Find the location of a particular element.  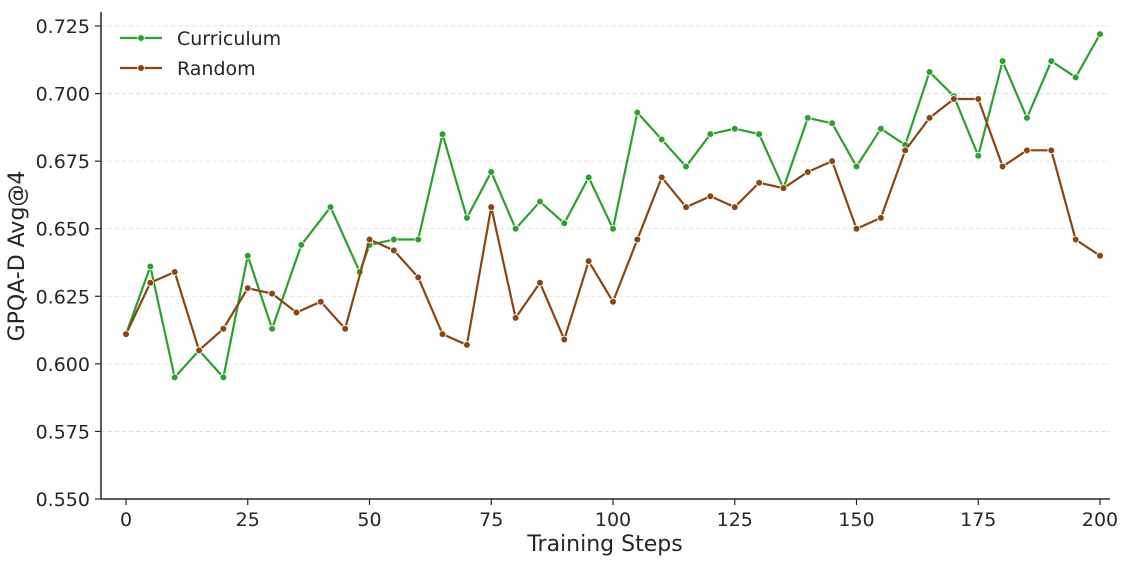

x-tick-label: 0 is located at coordinates (126, 520).